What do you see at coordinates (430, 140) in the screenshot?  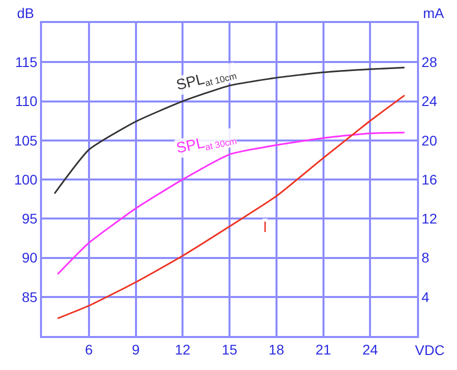 I see `y2-tick-label: 20` at bounding box center [430, 140].